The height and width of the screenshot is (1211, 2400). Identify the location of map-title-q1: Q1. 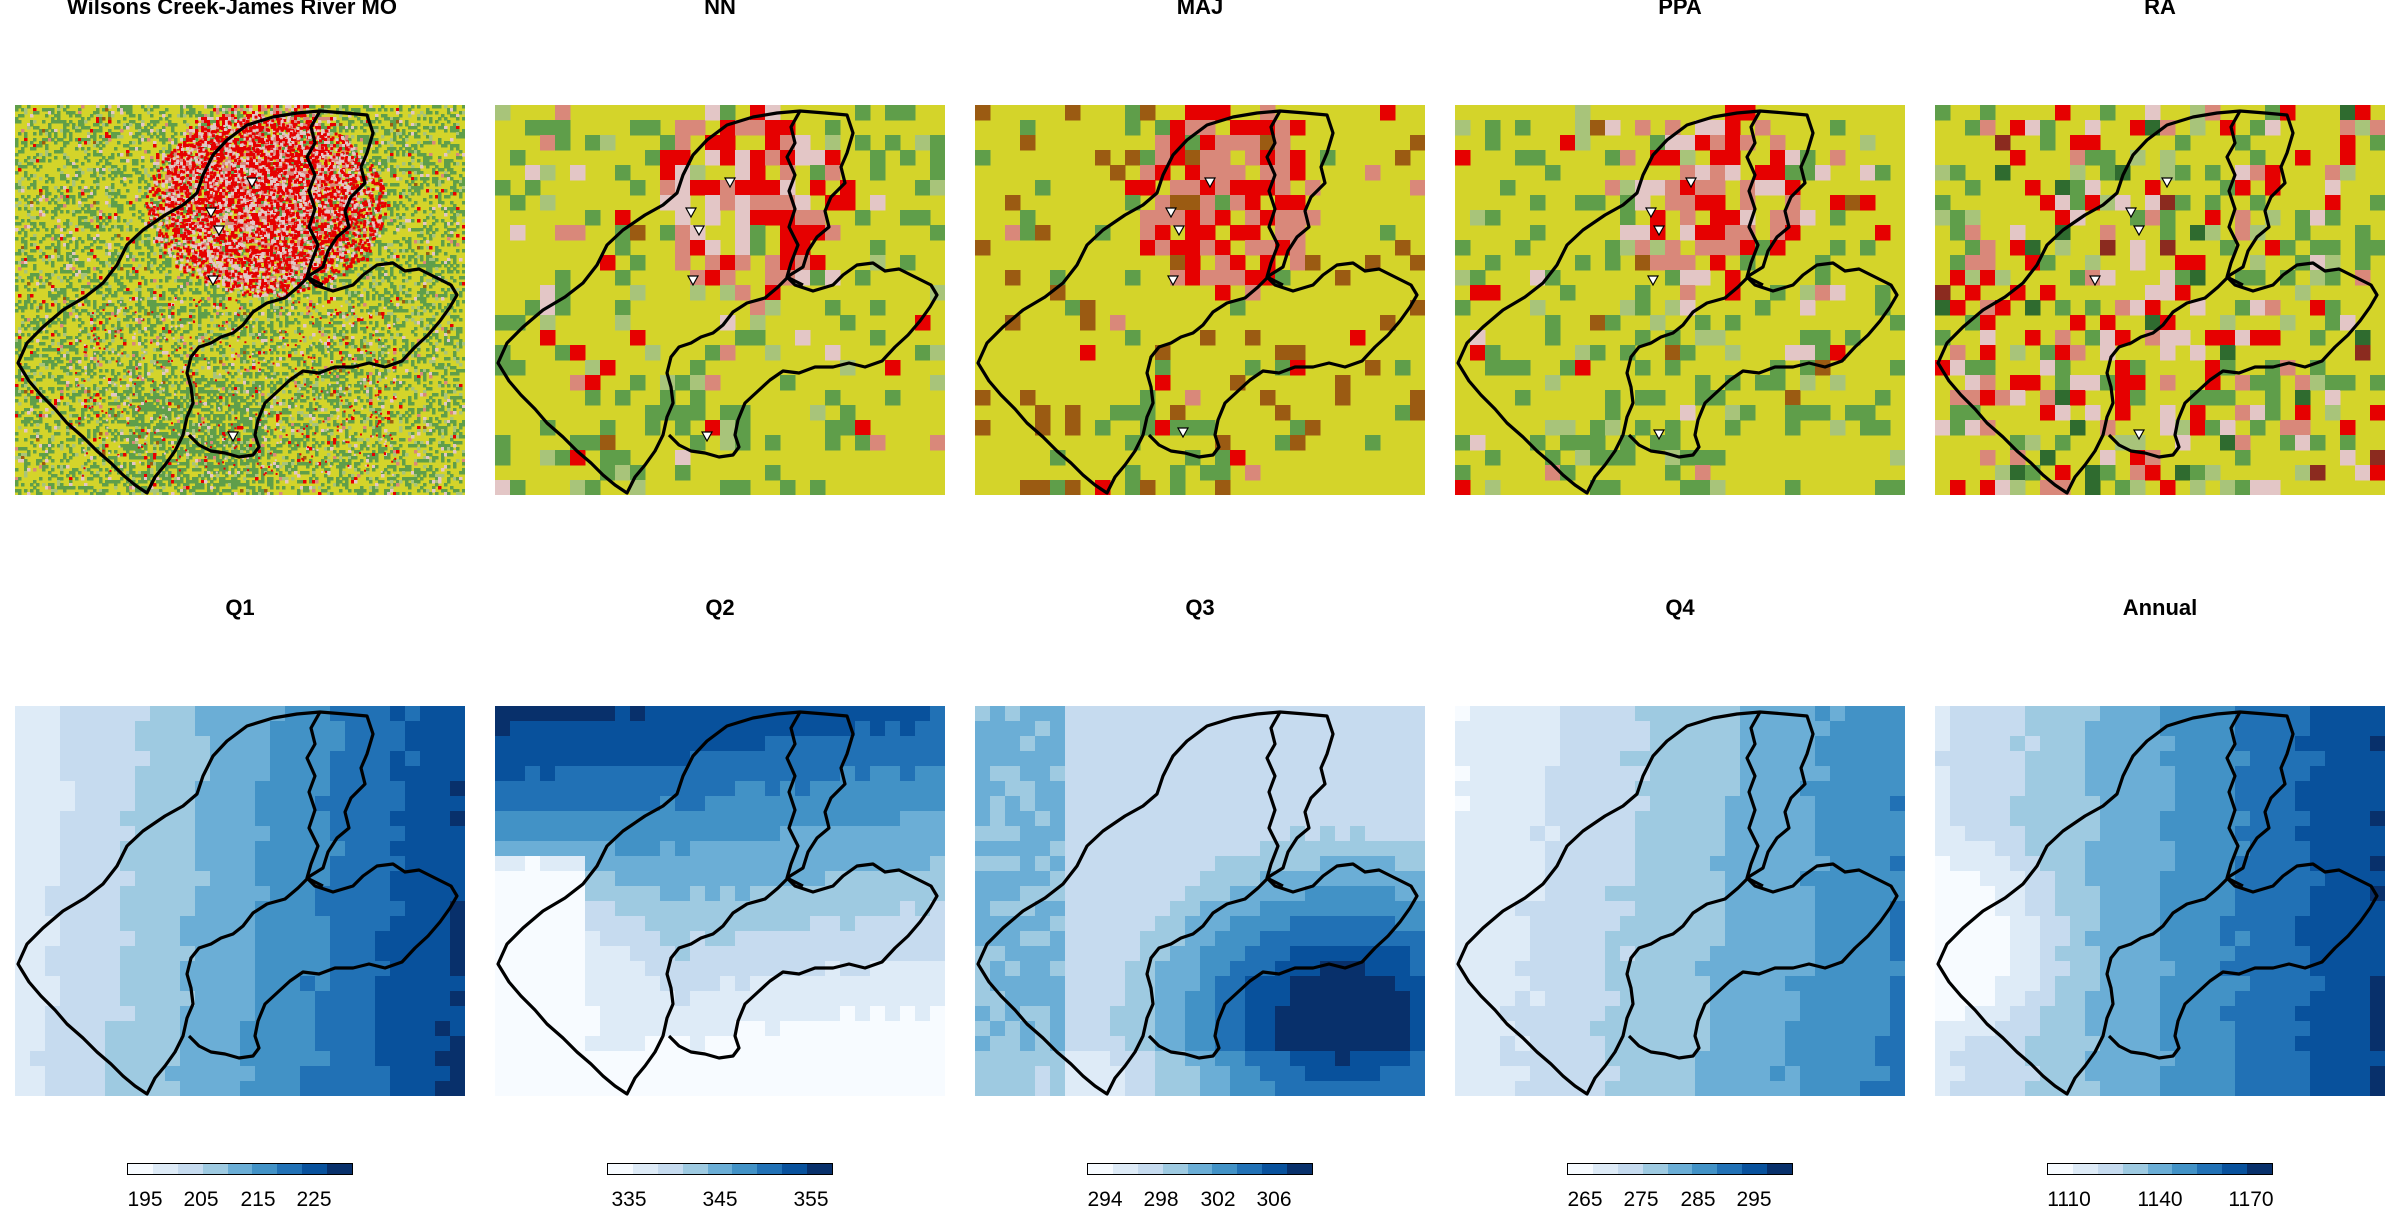
(240, 607).